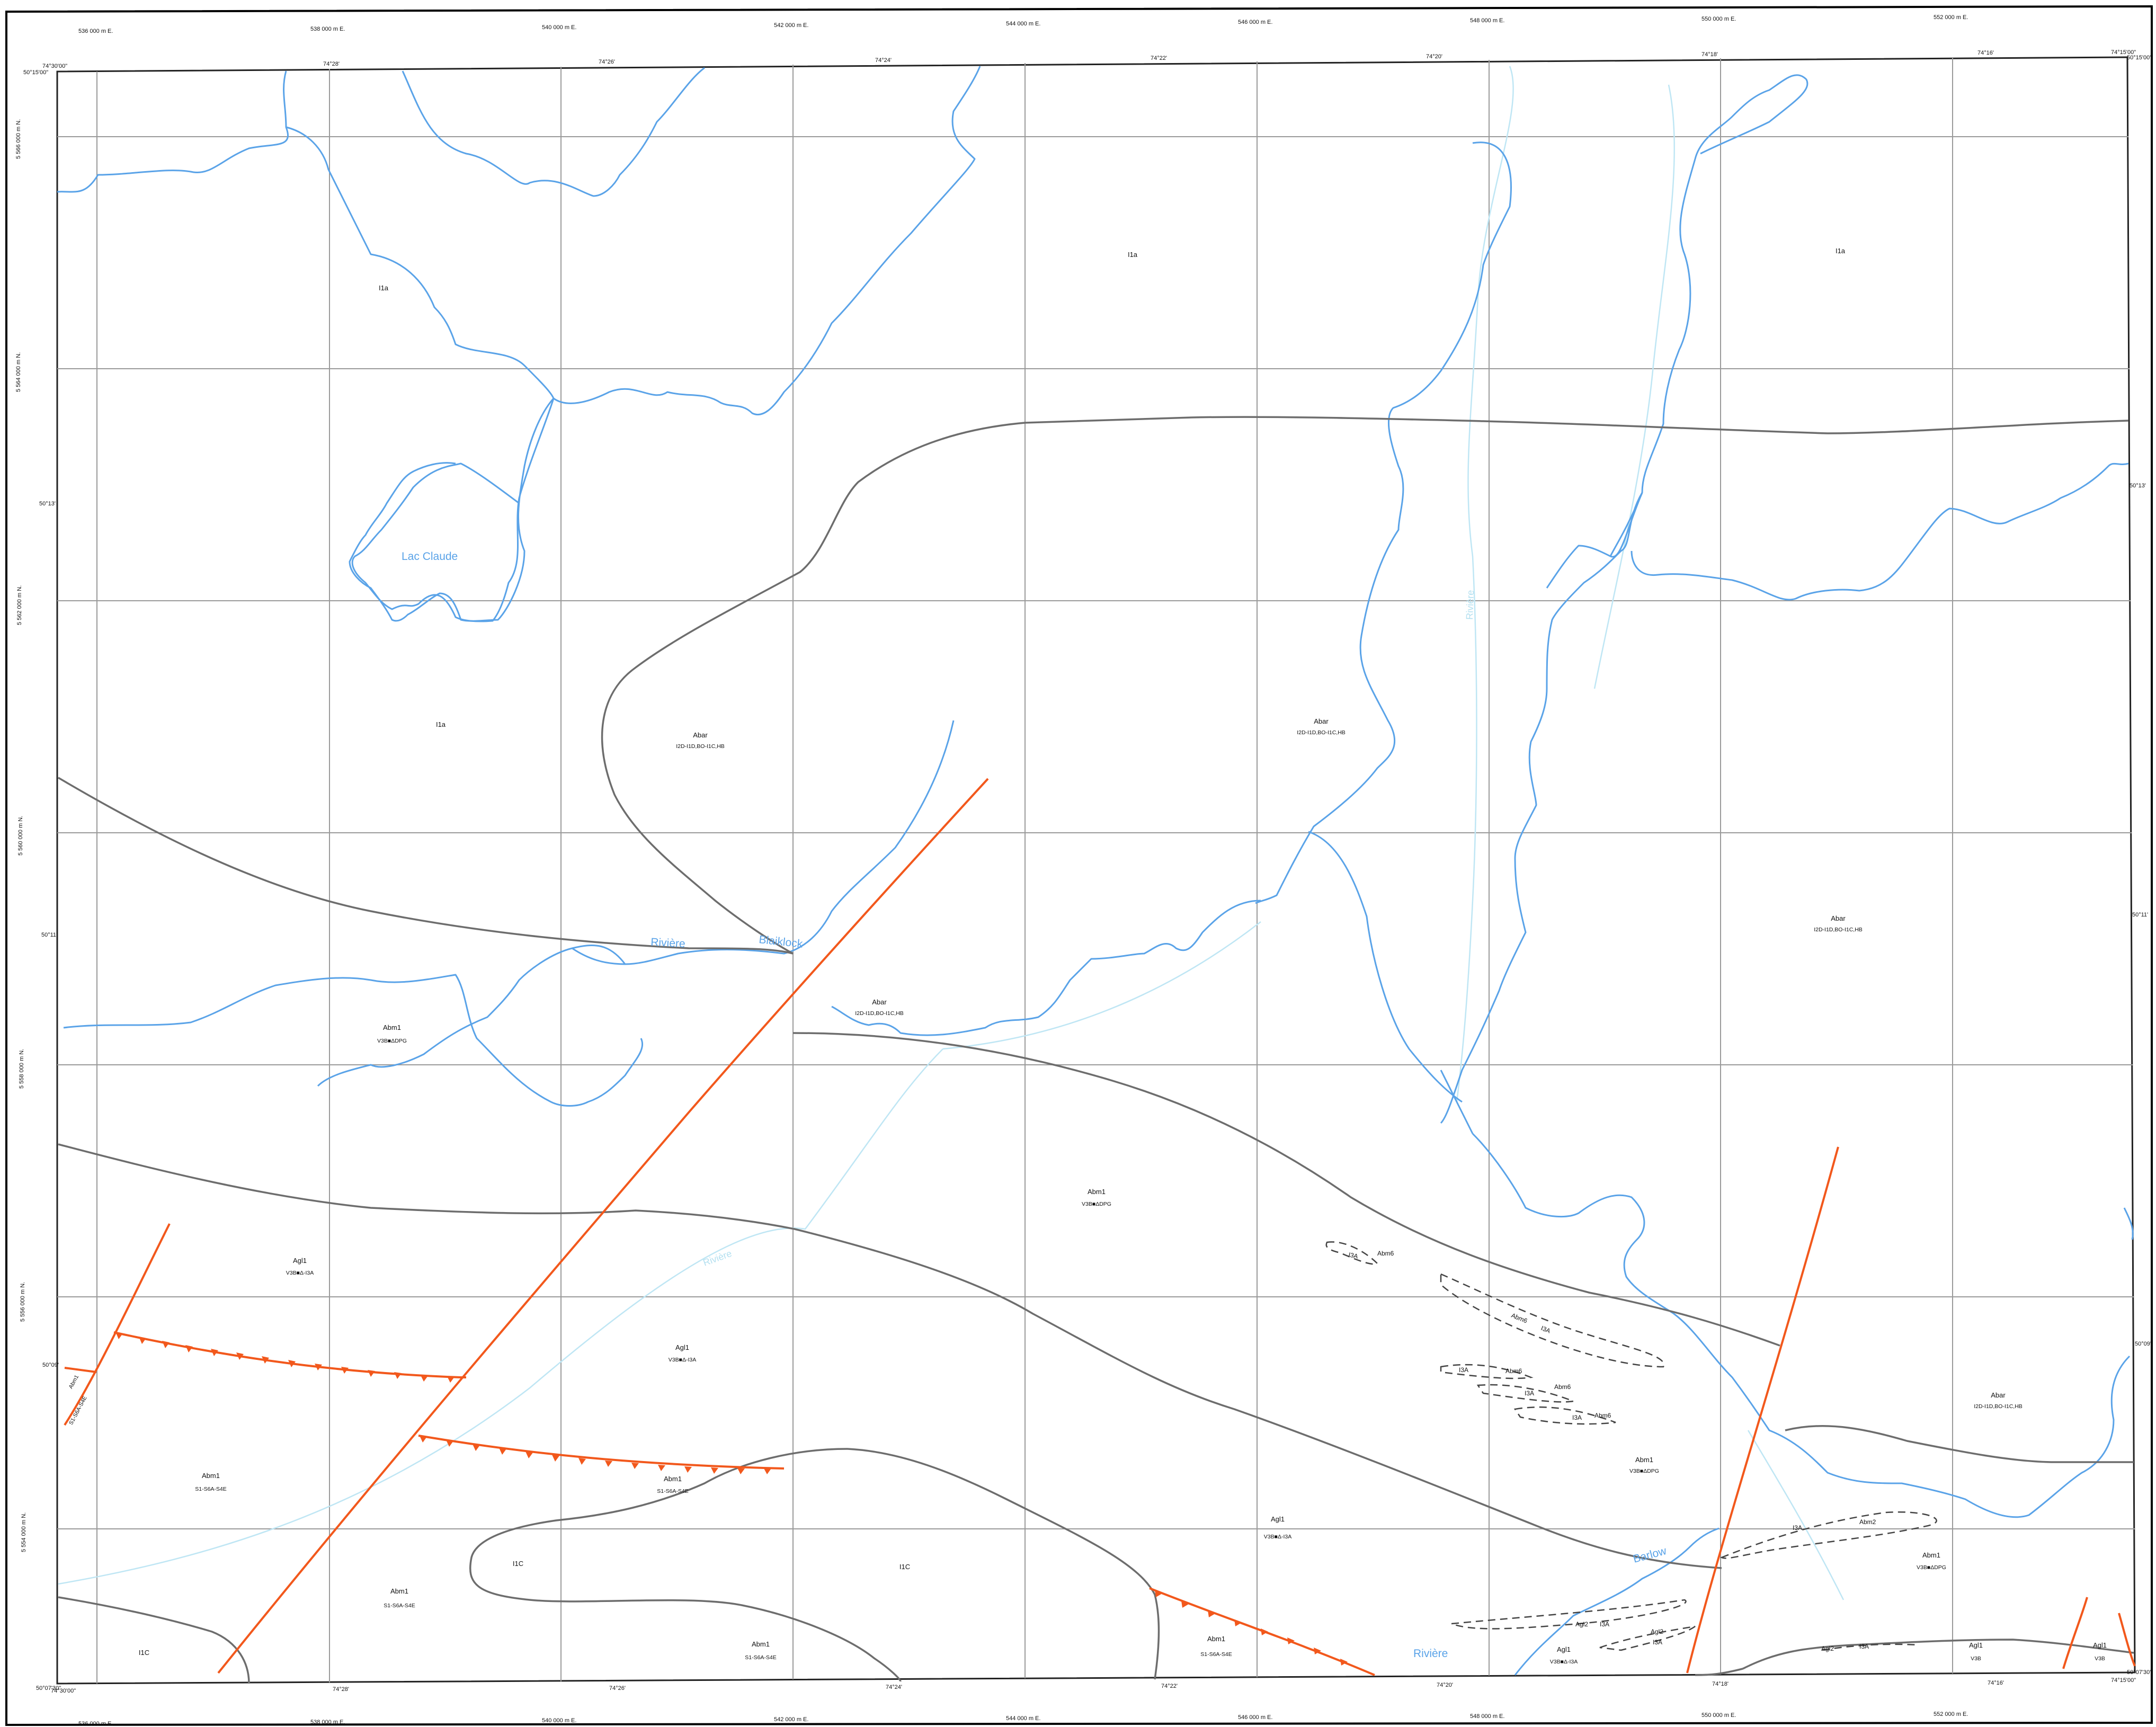 This screenshot has height=1727, width=2156. I want to click on easting-label: 540 000 m E., so click(559, 1720).